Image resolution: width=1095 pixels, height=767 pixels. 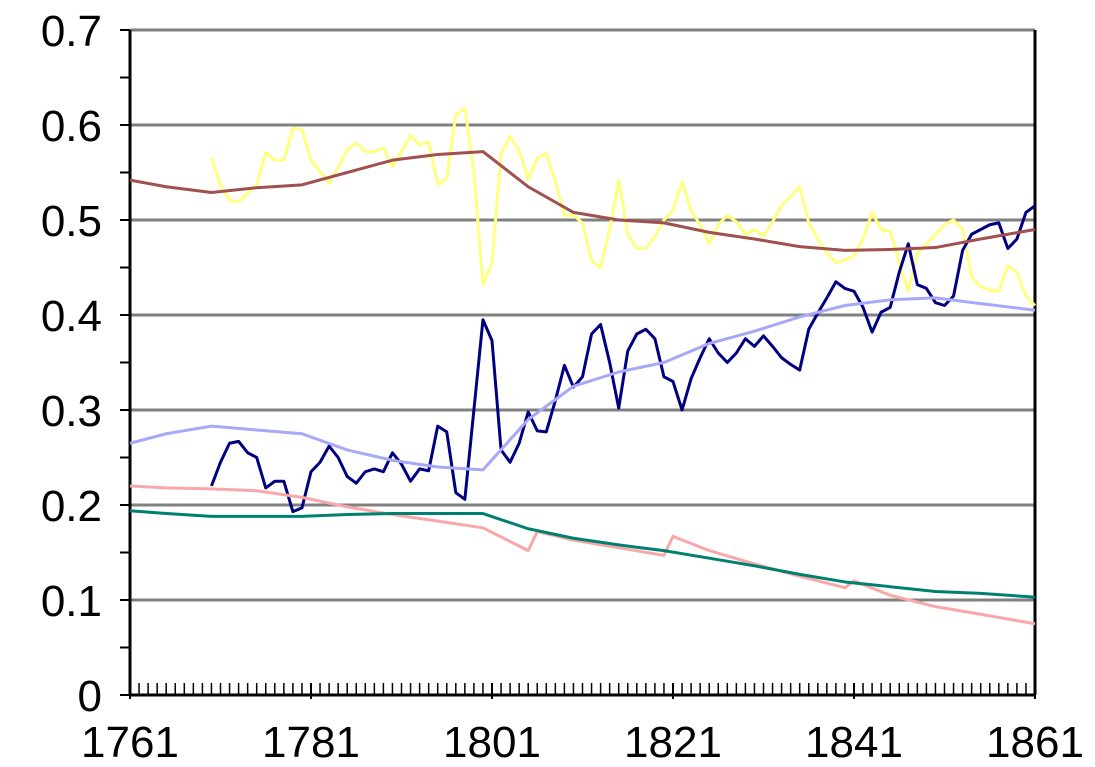 I want to click on y-tick-label: 0.5, so click(x=71, y=221).